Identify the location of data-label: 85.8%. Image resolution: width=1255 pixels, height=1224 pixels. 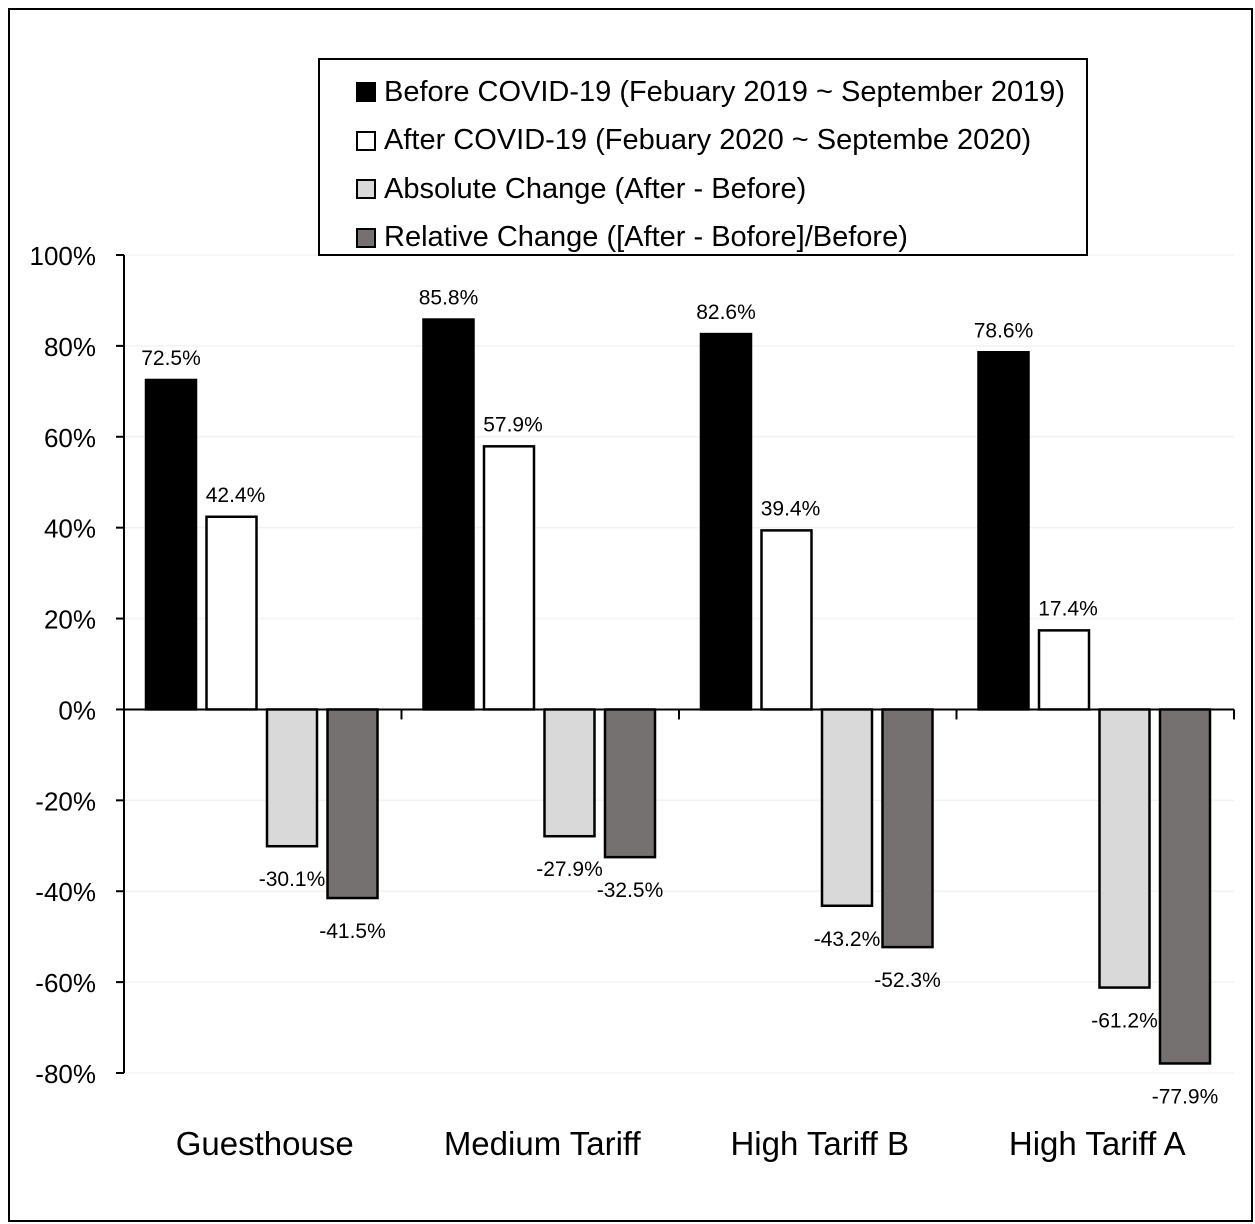
(449, 298).